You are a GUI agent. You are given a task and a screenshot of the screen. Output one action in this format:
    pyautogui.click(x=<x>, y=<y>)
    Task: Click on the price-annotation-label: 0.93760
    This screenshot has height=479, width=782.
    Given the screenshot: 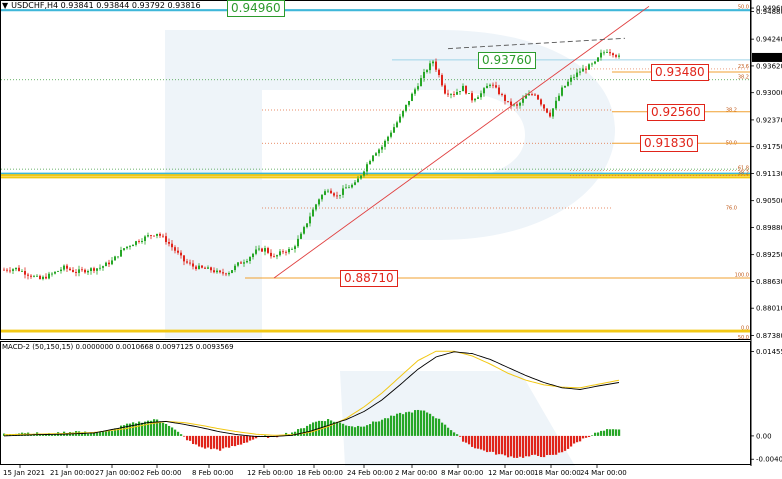 What is the action you would take?
    pyautogui.click(x=507, y=60)
    